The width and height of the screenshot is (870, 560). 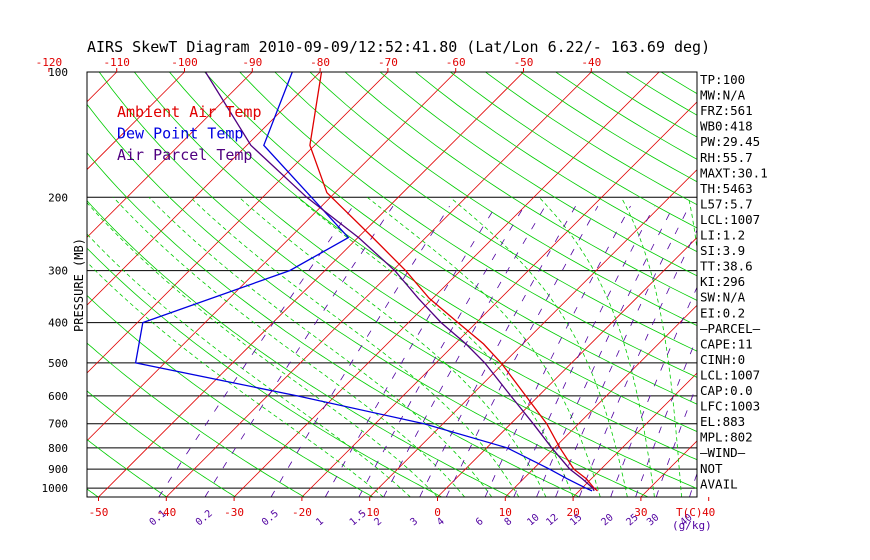 I want to click on top-tick-label: -70, so click(x=388, y=62).